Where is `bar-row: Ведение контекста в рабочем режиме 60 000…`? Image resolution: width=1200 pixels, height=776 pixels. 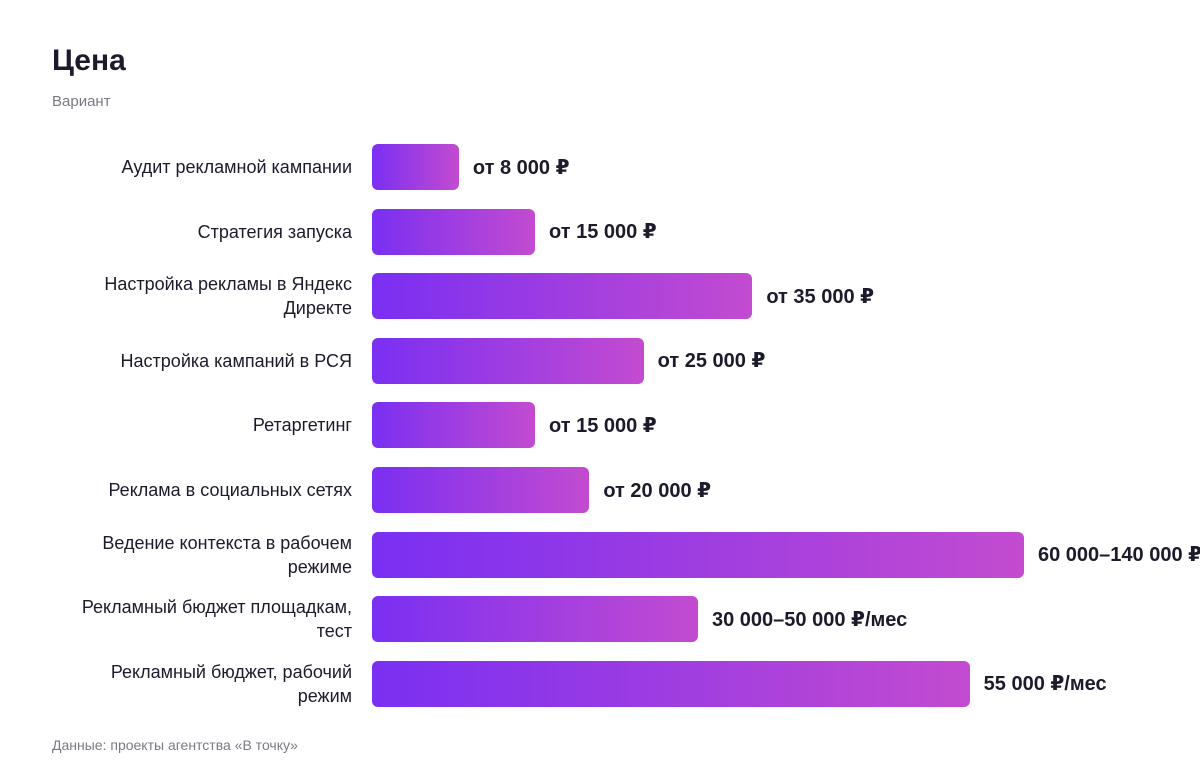 bar-row: Ведение контекста в рабочем режиме 60 000… is located at coordinates (631, 554).